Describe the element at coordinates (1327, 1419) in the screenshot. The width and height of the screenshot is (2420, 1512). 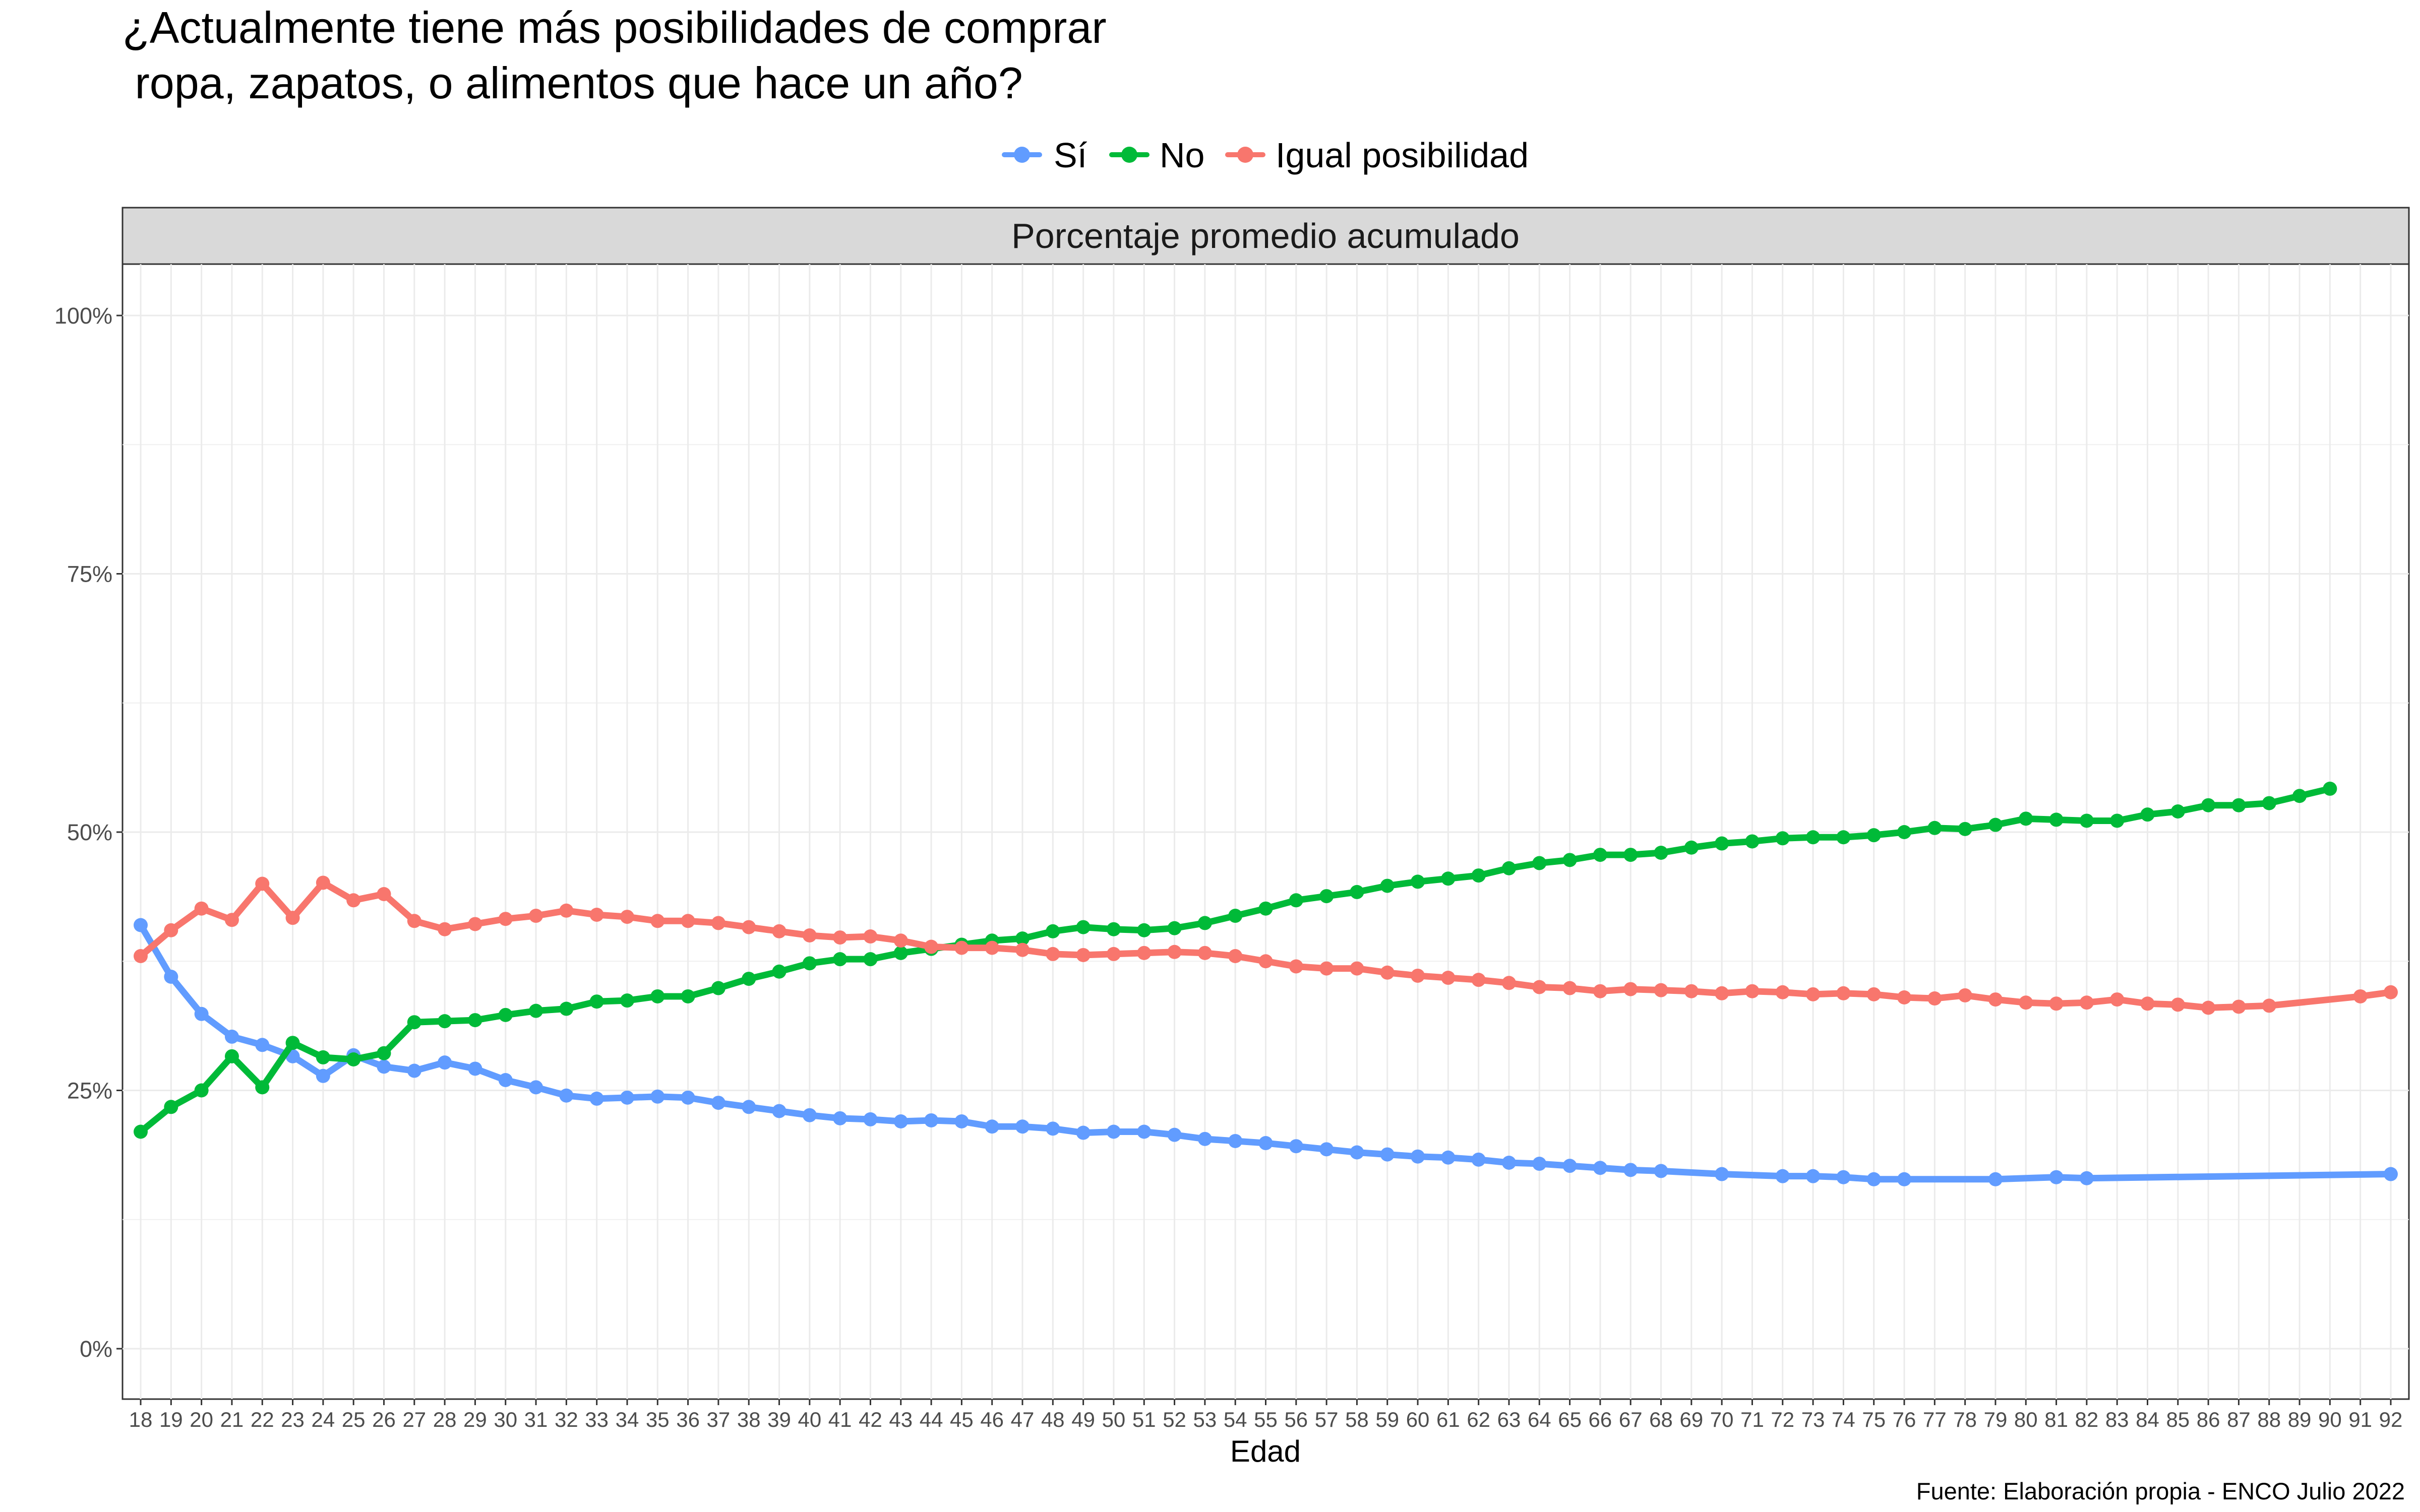
I see `x-tick-label: 57` at that location.